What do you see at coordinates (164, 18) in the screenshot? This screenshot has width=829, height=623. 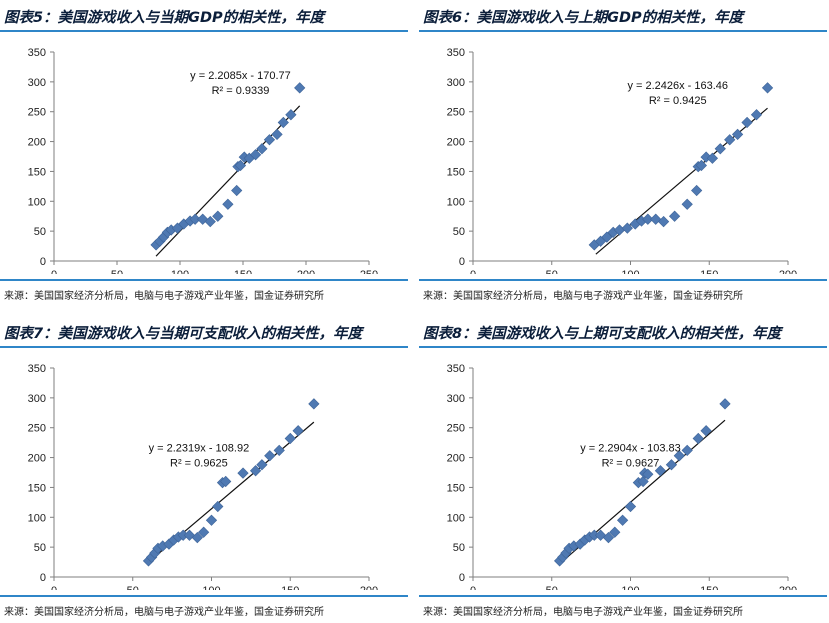 I see `chart-title: 图表5：美国游戏收入与当期GDP的相关性，年度` at bounding box center [164, 18].